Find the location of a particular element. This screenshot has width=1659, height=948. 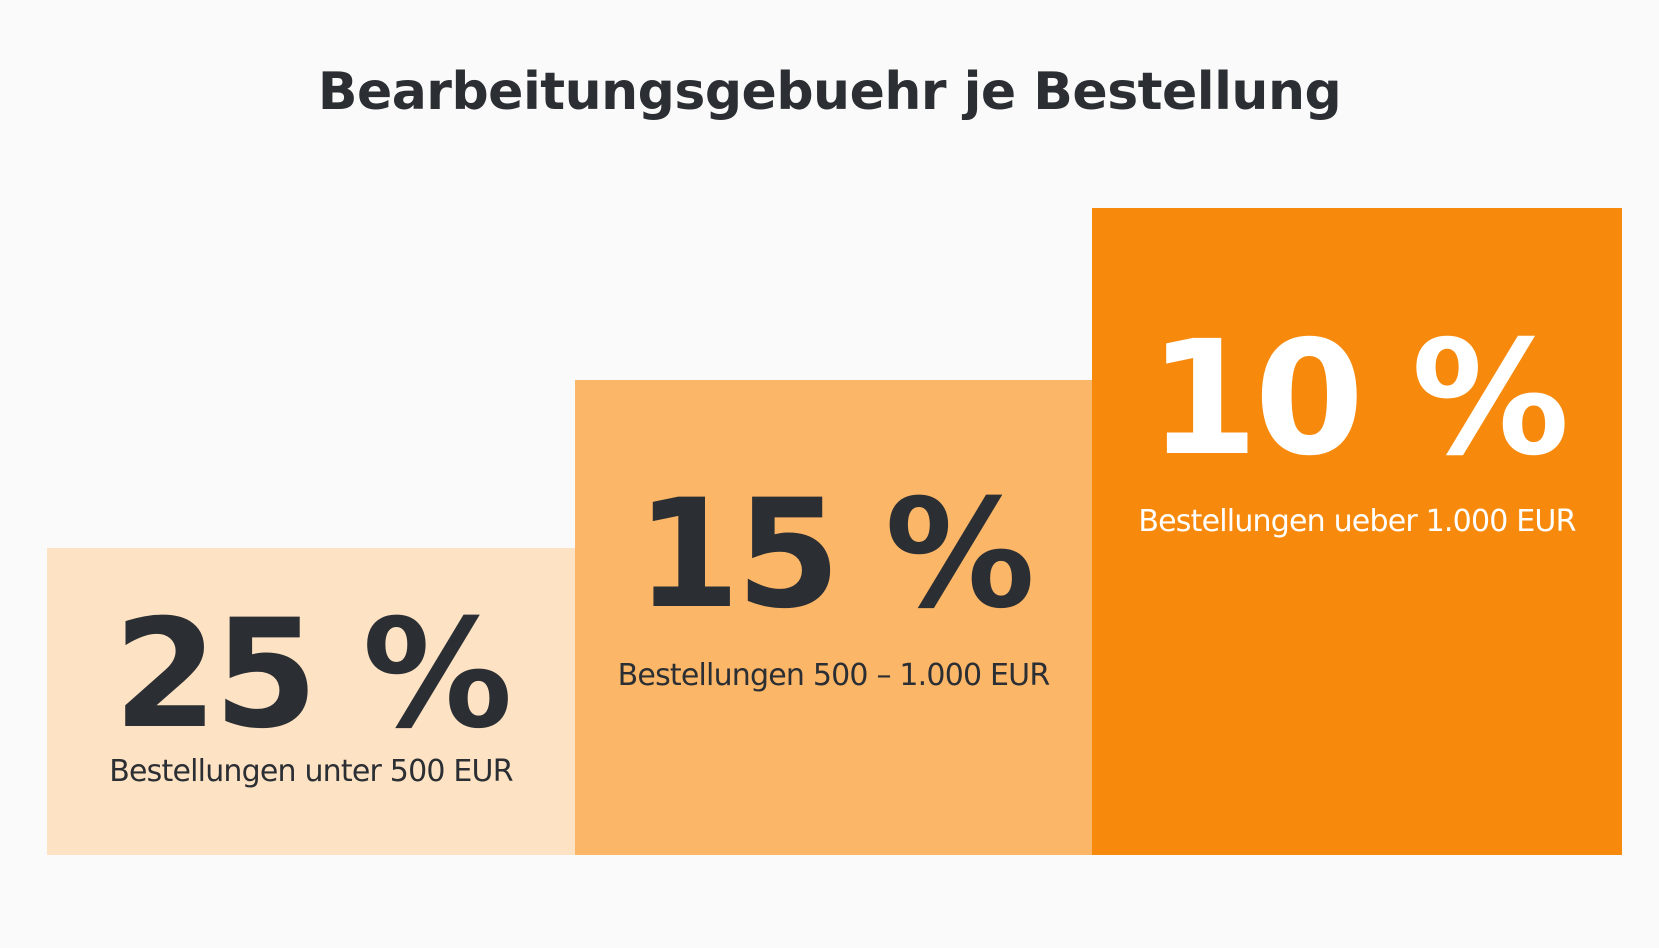

fee-tier-high-label: Bestellungen ueber 1.000 EUR is located at coordinates (1357, 521).